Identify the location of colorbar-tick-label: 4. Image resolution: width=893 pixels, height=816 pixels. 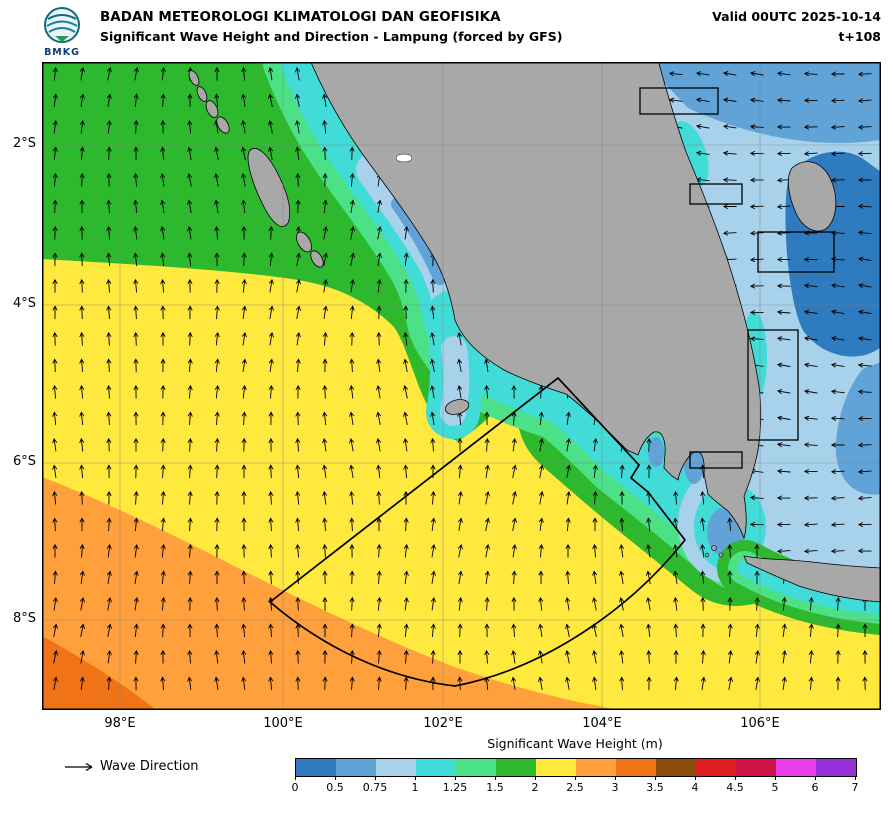
(695, 787).